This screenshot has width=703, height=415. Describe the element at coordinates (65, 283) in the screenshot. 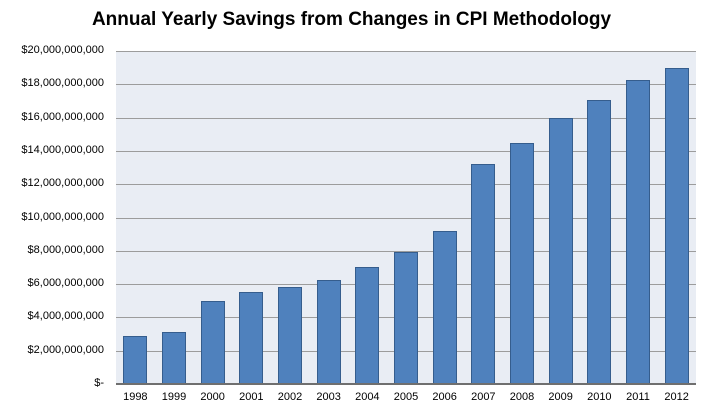

I see `y-axis-tick-label: $6,000,000,000` at that location.